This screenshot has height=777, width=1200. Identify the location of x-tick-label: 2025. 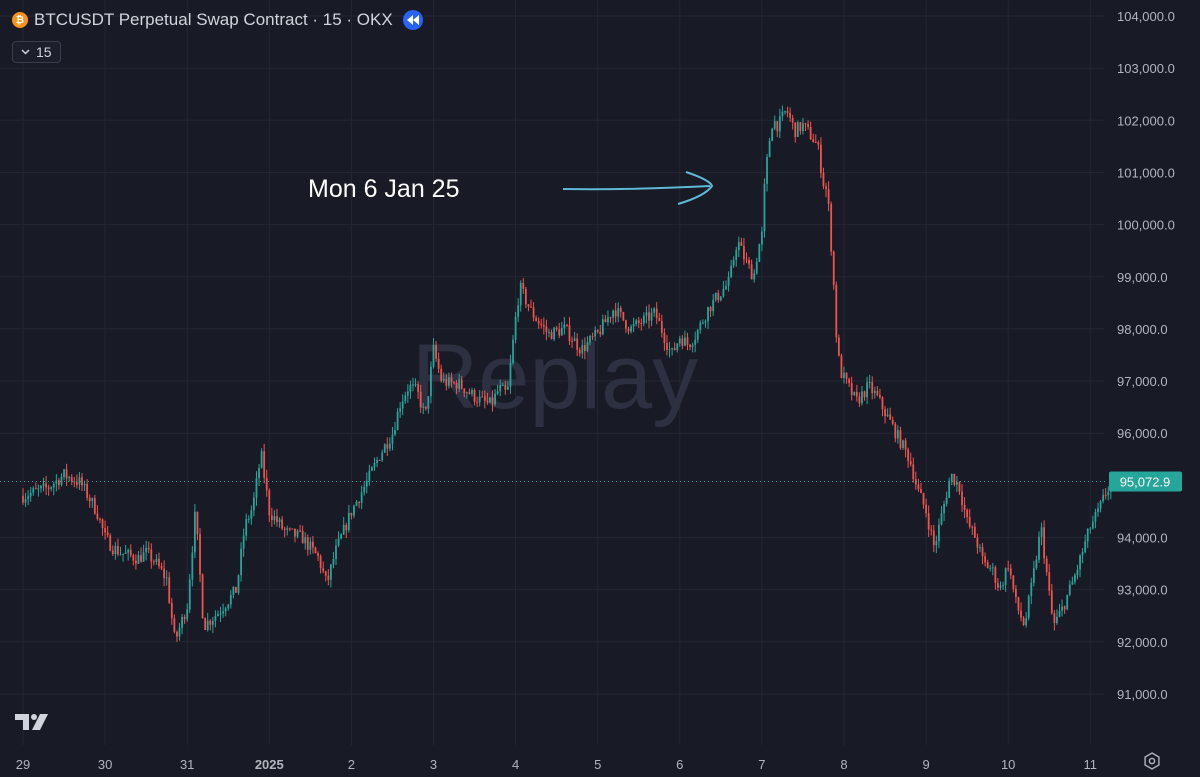
(269, 764).